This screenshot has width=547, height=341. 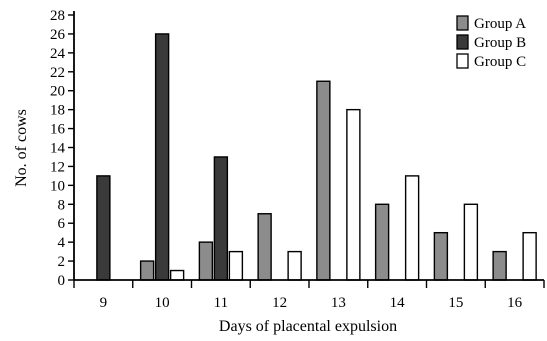 I want to click on x-tick-label: 14, so click(x=398, y=303).